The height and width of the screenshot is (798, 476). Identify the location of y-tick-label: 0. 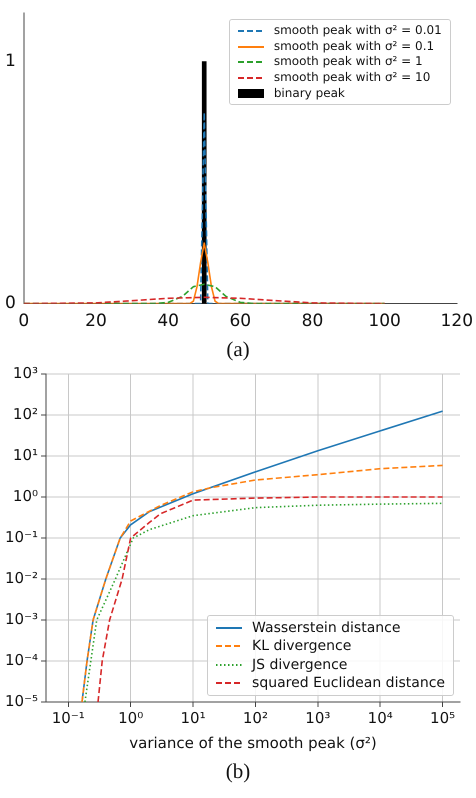
(10, 303).